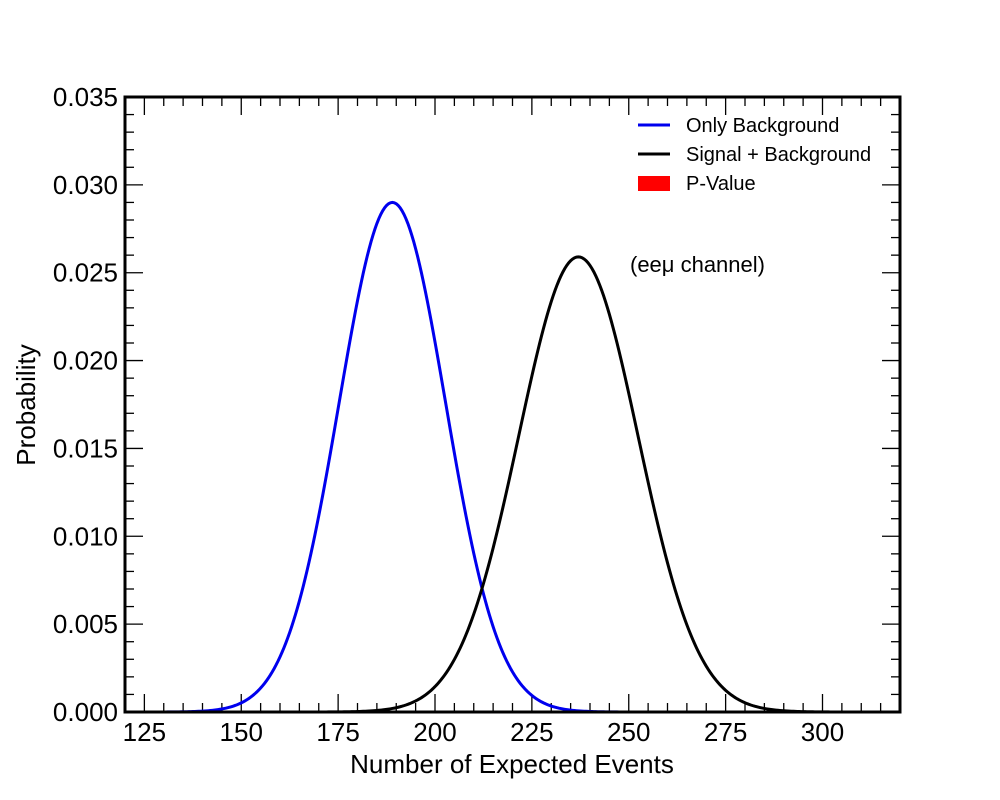 The image size is (1000, 800). What do you see at coordinates (725, 732) in the screenshot?
I see `x-tick-label: 275` at bounding box center [725, 732].